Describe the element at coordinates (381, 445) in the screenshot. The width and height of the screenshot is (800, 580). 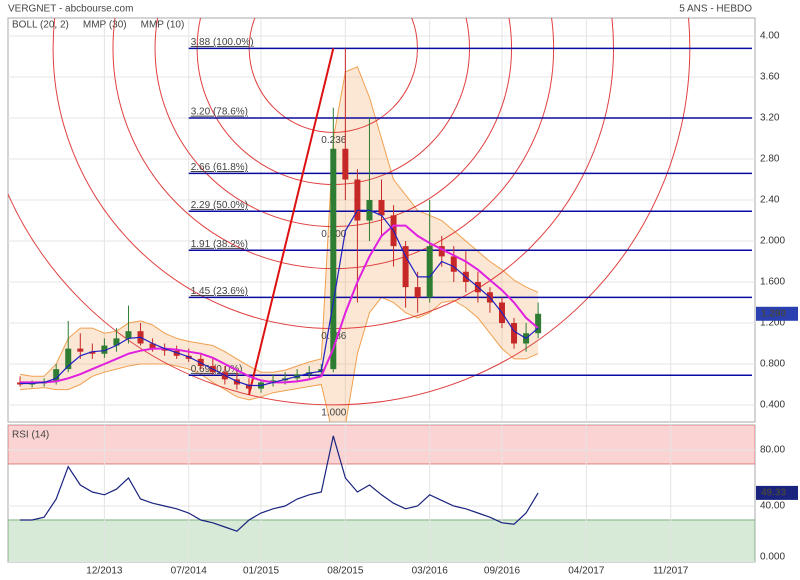
I see `overbought-band` at that location.